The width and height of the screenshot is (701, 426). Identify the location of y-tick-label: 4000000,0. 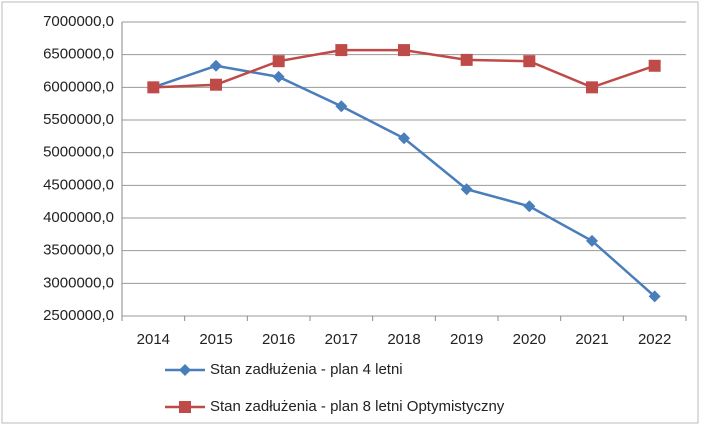
(78, 217).